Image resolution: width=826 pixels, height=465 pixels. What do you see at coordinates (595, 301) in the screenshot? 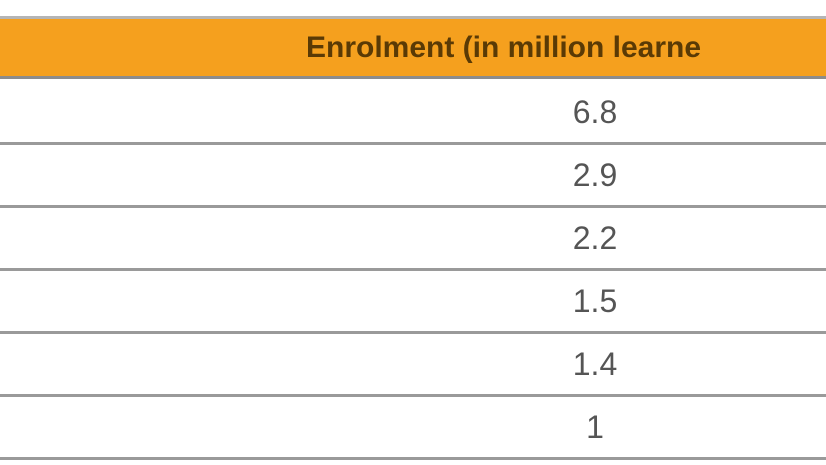
I see `enrolment-value: 1.5` at bounding box center [595, 301].